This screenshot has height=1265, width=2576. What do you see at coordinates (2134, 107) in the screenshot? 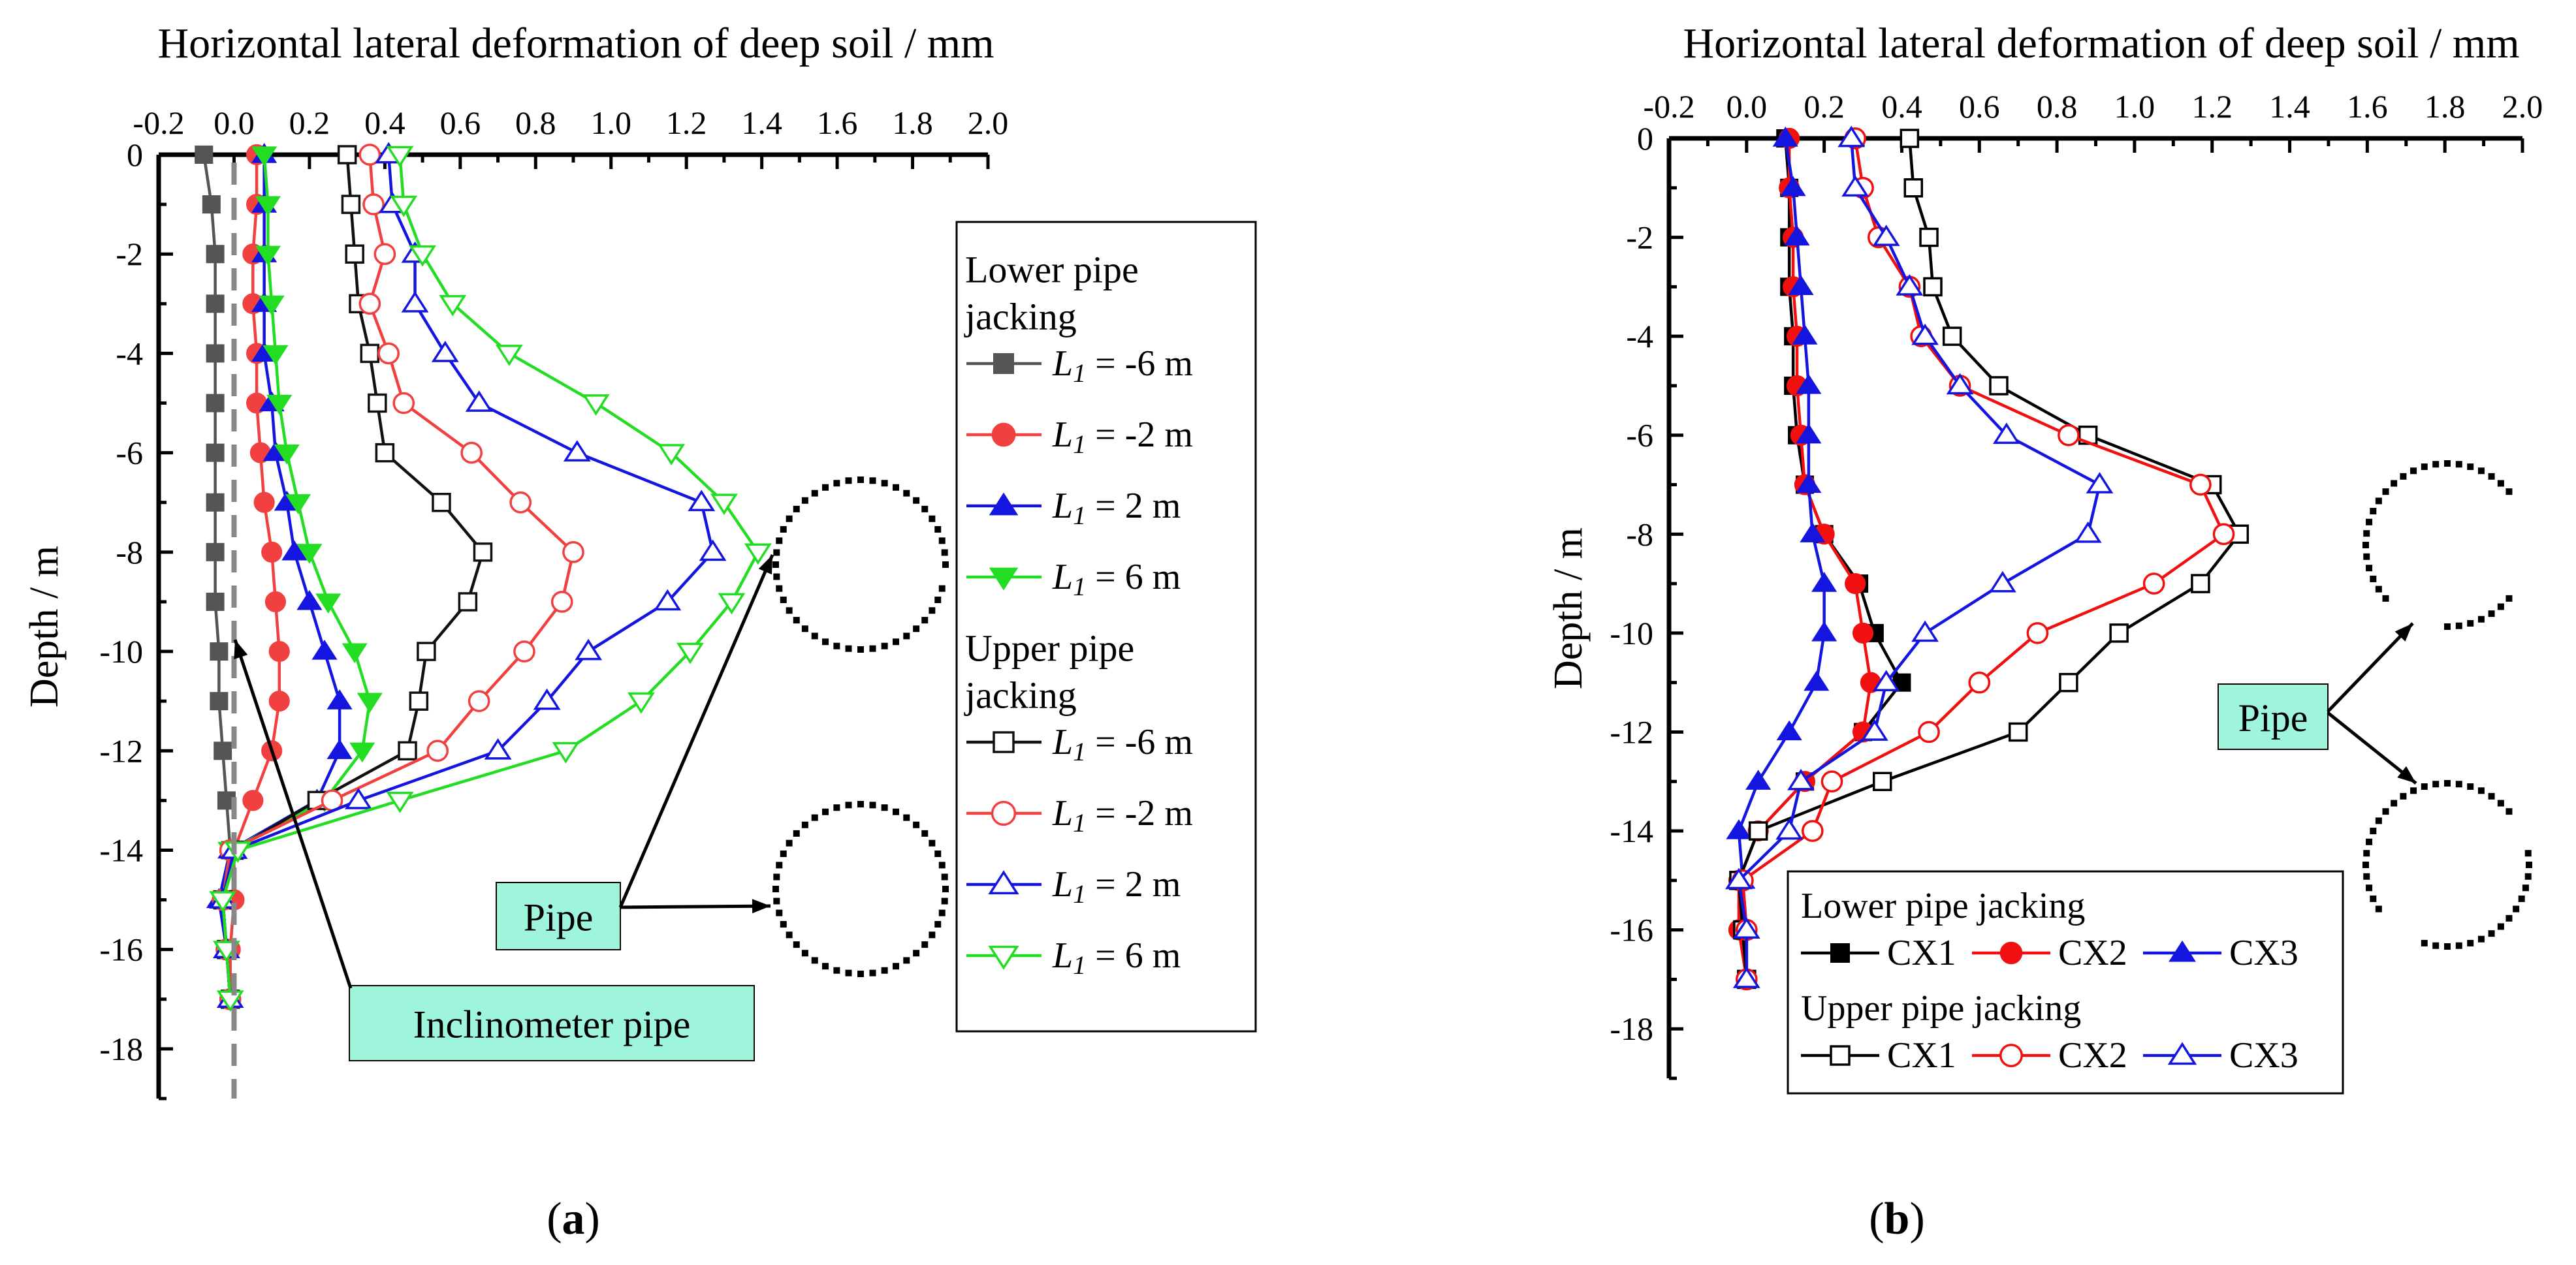
I see `x-tick-label: 1.0` at bounding box center [2134, 107].